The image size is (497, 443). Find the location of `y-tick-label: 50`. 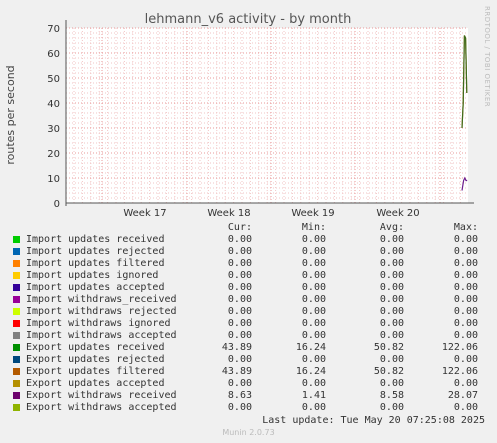

y-tick-label: 50 is located at coordinates (53, 79).